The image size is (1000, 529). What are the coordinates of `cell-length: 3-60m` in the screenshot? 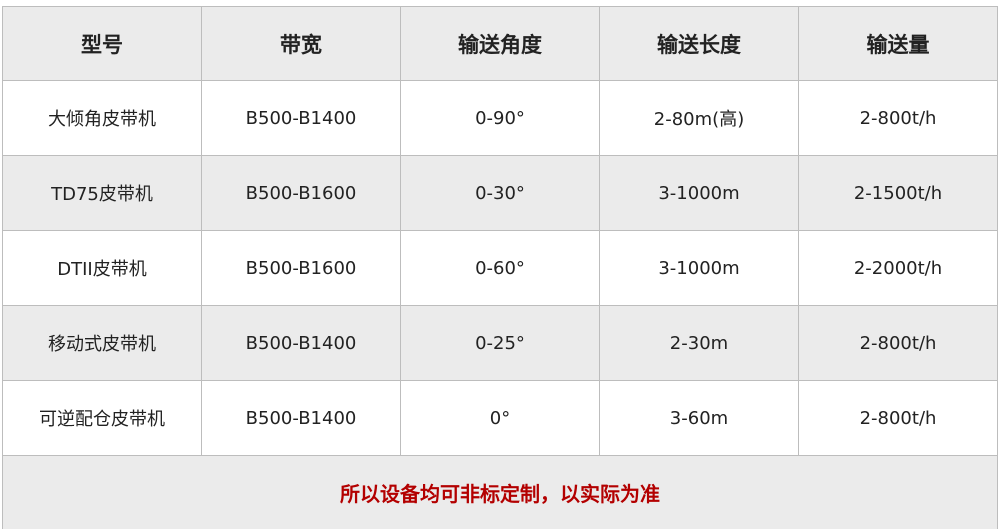 It's located at (699, 418).